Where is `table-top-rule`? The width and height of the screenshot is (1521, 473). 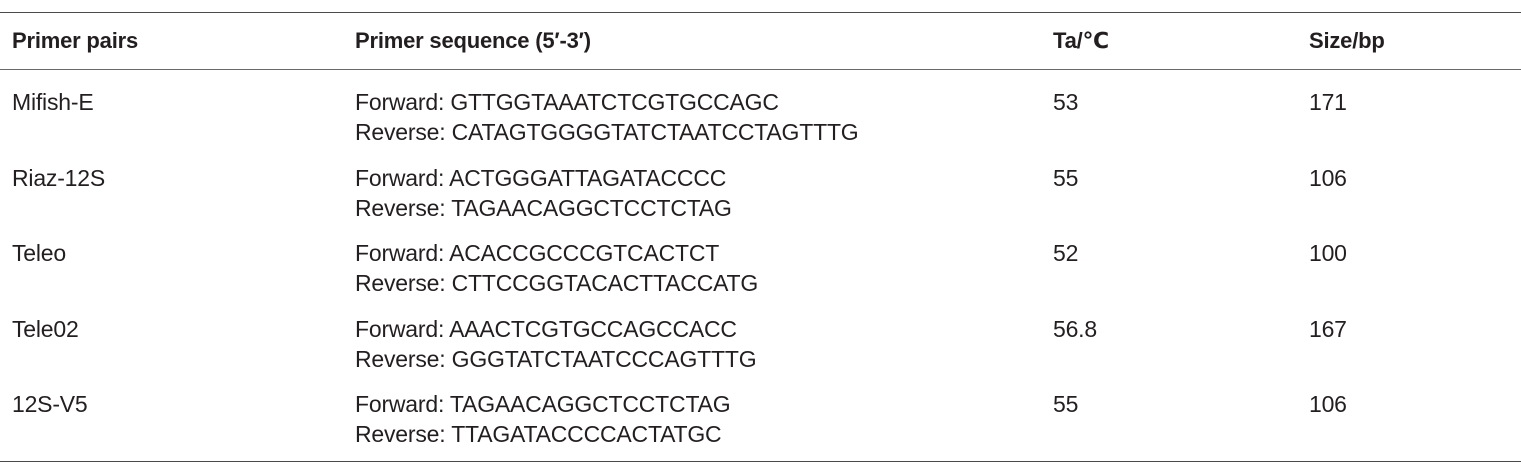 table-top-rule is located at coordinates (760, 12).